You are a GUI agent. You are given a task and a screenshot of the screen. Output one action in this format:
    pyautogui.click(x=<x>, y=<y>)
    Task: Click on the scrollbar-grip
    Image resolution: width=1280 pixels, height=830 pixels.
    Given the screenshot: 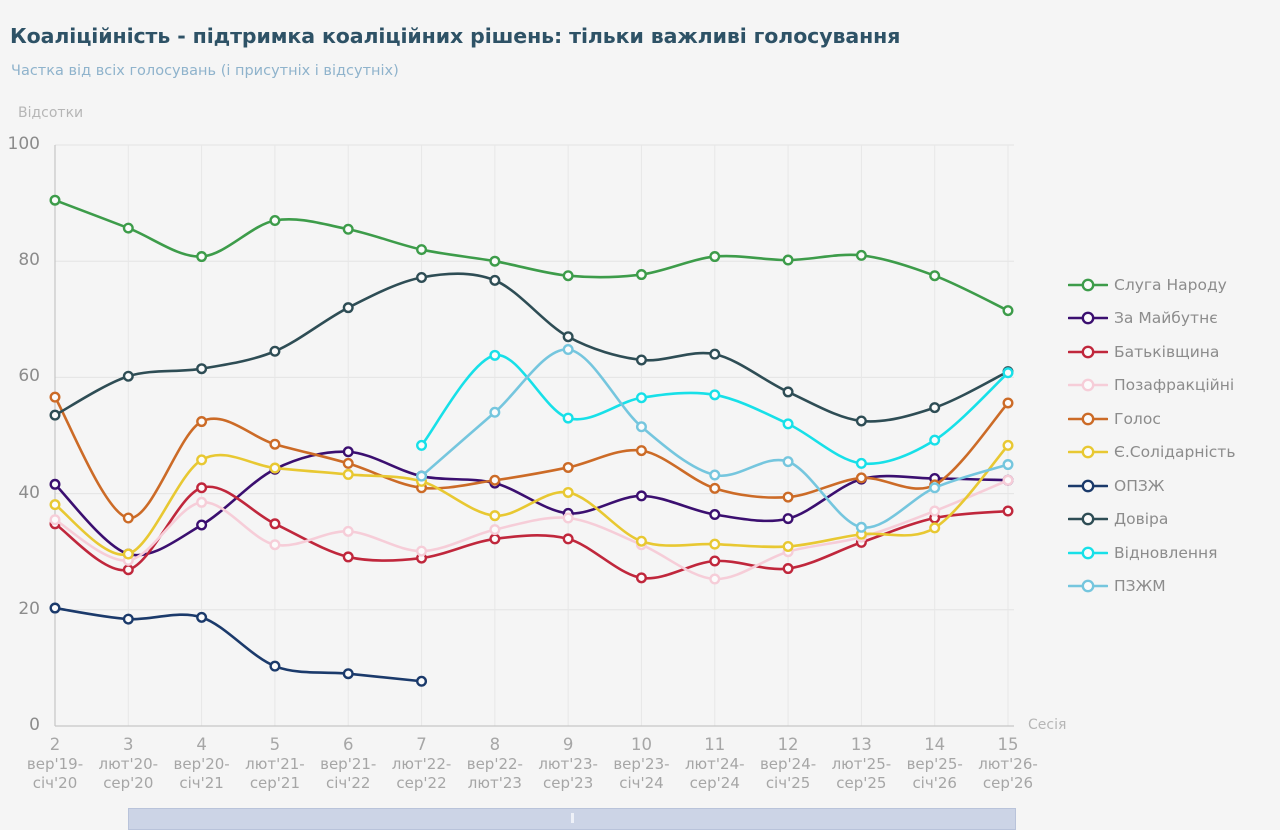 What is the action you would take?
    pyautogui.click(x=572, y=818)
    